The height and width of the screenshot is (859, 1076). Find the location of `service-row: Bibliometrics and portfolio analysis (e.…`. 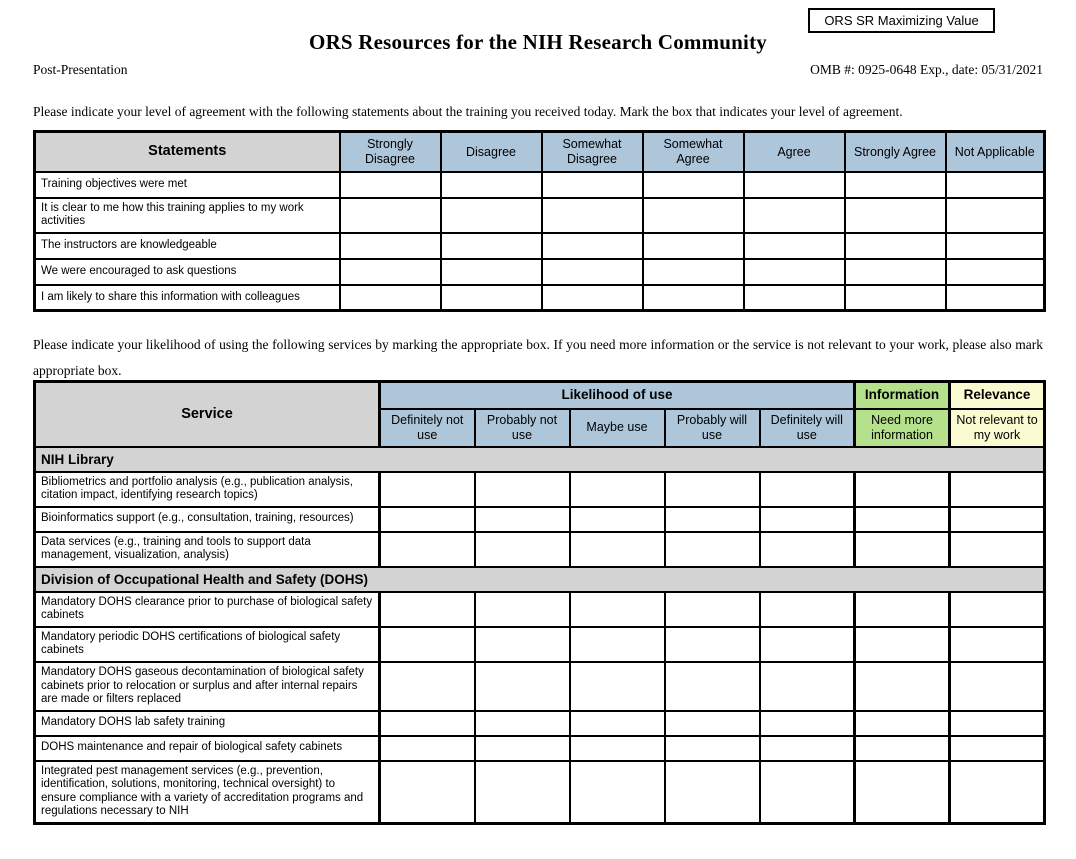

service-row: Bibliometrics and portfolio analysis (e.… is located at coordinates (539, 489).